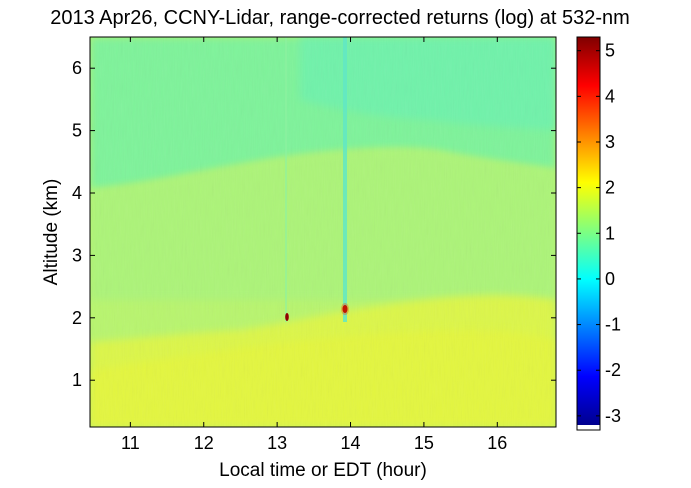 The image size is (691, 488). Describe the element at coordinates (497, 443) in the screenshot. I see `x-tick-label: 16` at that location.